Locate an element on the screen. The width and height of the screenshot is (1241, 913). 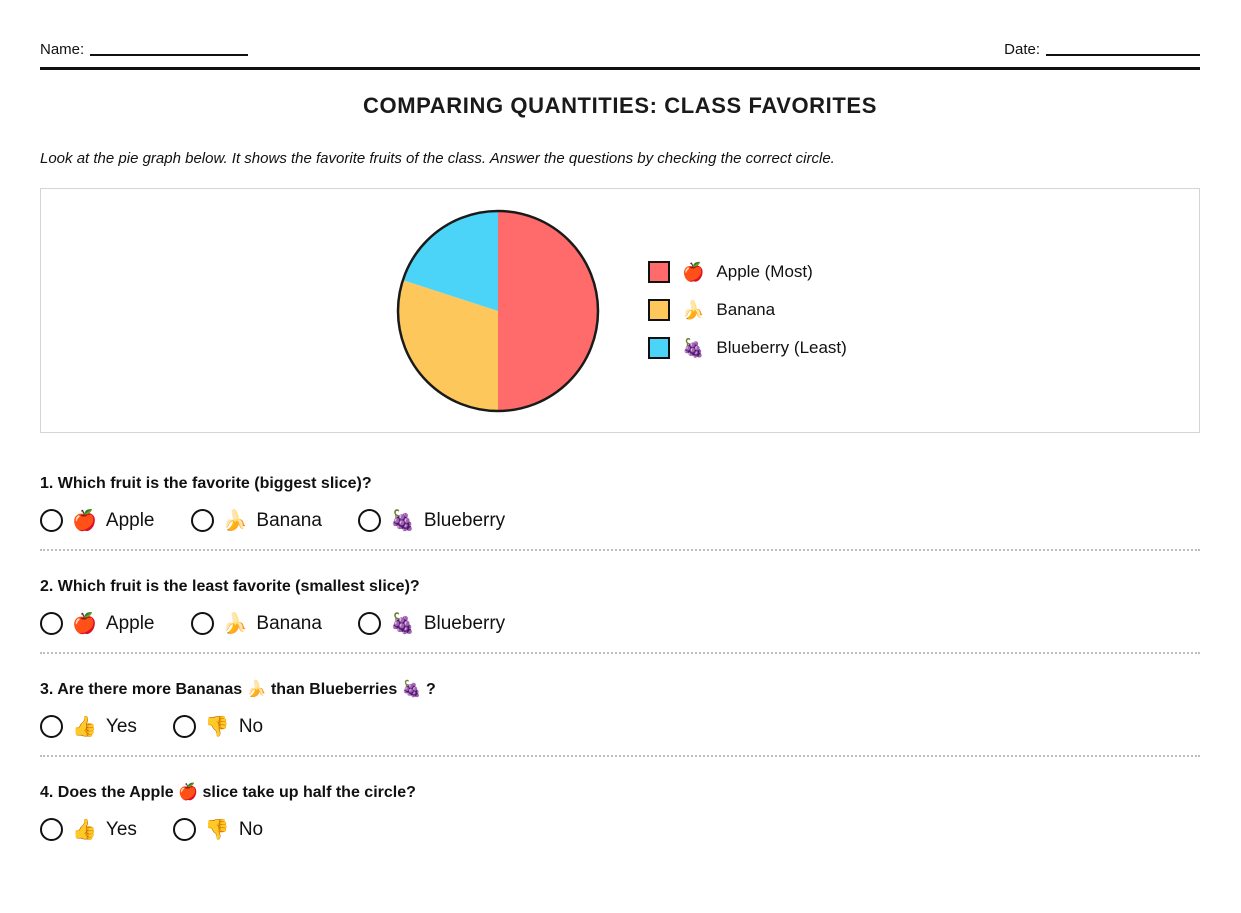
question-1-options: 🍎 Apple 🍌 Banana 🍇 Blueberry is located at coordinates (620, 520).